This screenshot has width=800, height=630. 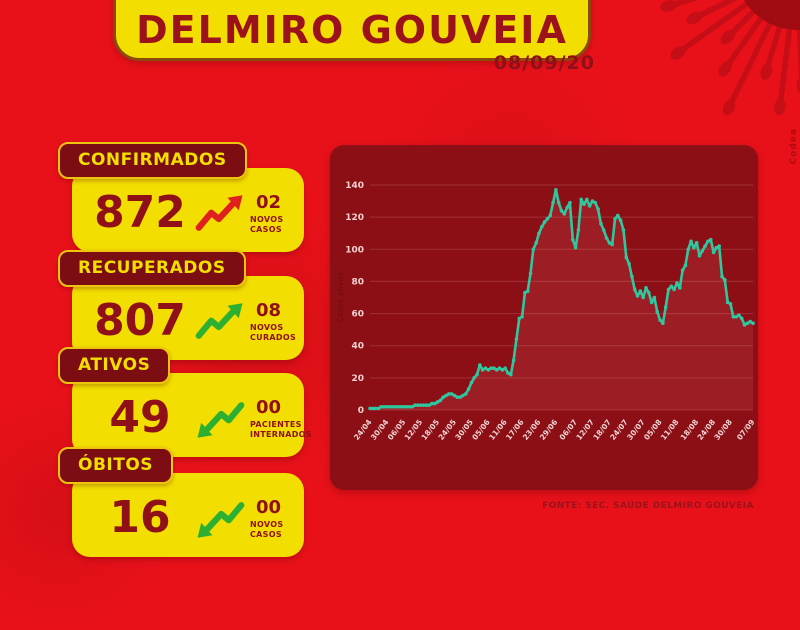 I want to click on stat-delta: 02, so click(x=269, y=202).